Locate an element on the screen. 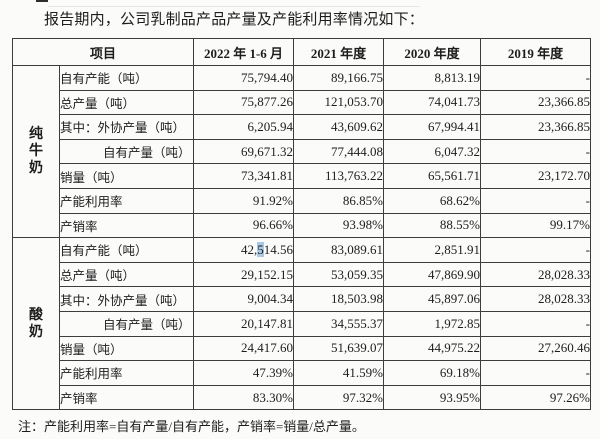  table-row: 产能利用率 91.92% 86.85% 68.62% - is located at coordinates (302, 200).